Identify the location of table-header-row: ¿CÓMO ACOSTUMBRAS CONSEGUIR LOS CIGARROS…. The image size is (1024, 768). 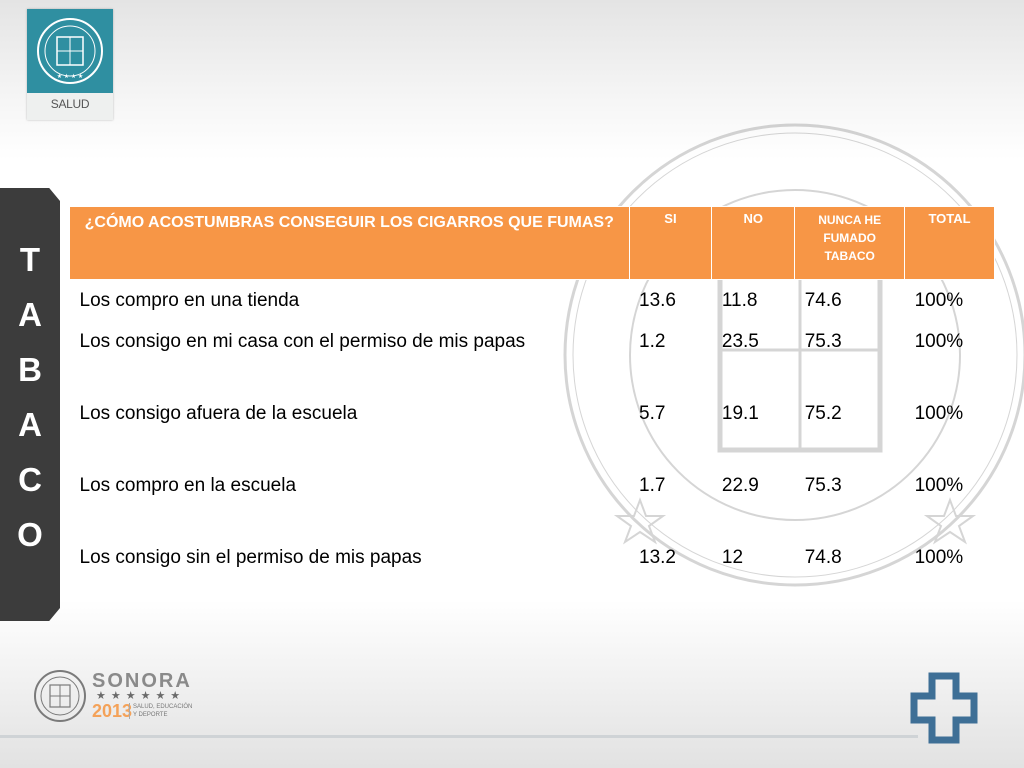
(532, 243).